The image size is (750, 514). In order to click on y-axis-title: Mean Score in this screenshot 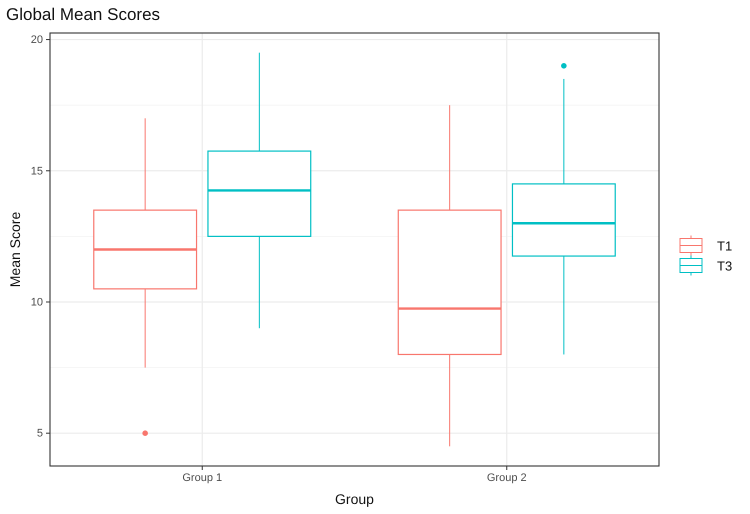, I will do `click(15, 250)`.